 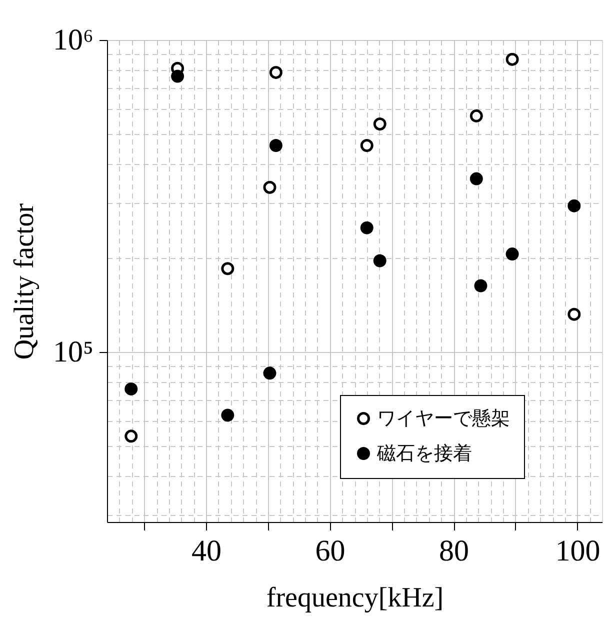 What do you see at coordinates (443, 419) in the screenshot?
I see `legend-label: ワイヤーで懸架` at bounding box center [443, 419].